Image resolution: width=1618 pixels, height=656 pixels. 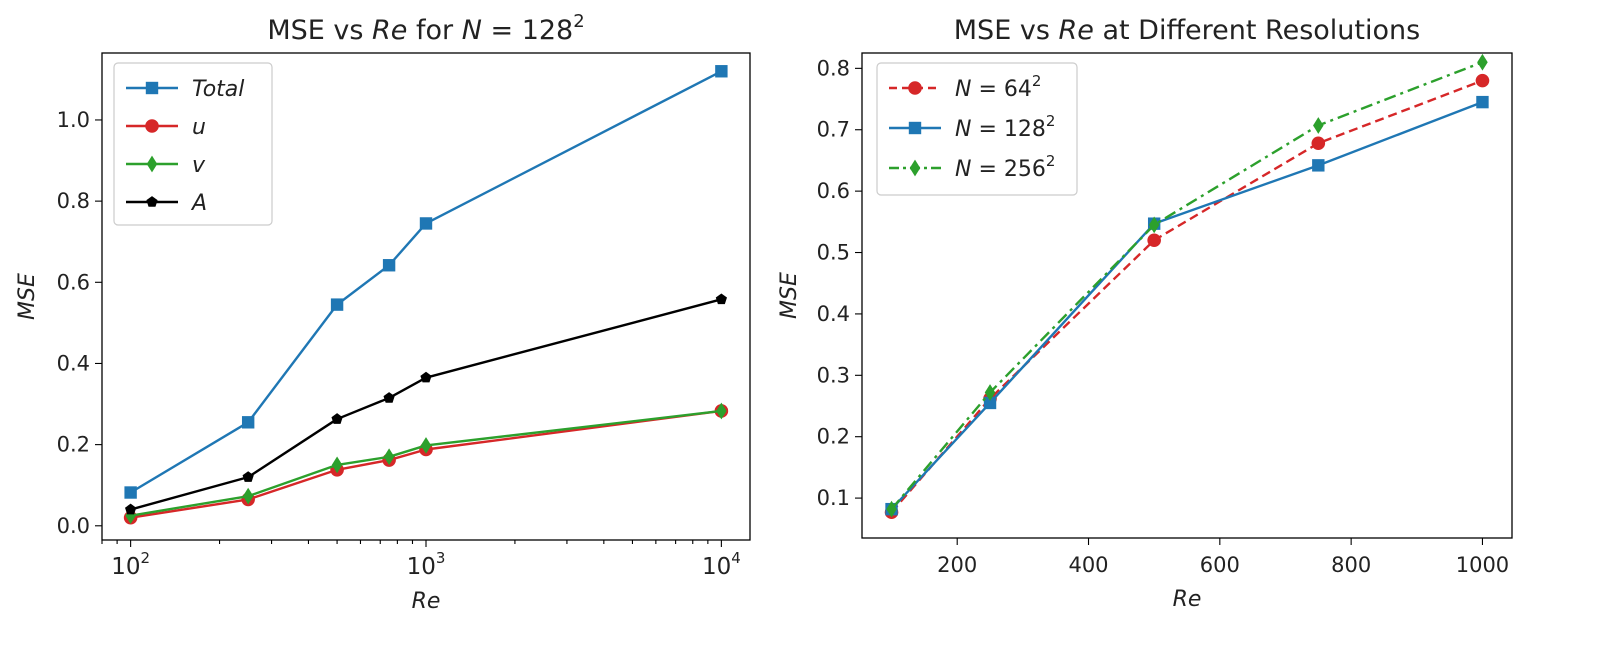 What do you see at coordinates (1257, 30) in the screenshot?
I see `title-part: at Different Resolutions` at bounding box center [1257, 30].